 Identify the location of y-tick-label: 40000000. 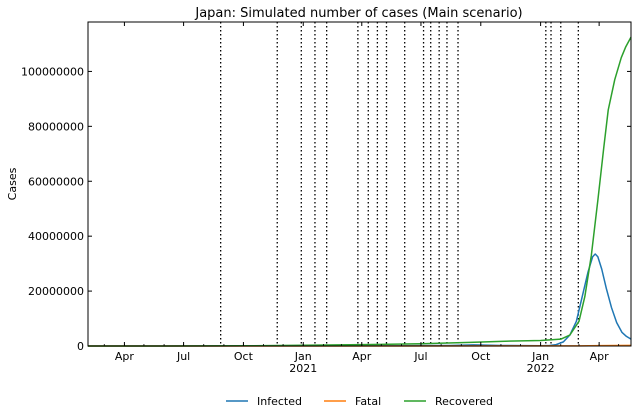
(56, 236).